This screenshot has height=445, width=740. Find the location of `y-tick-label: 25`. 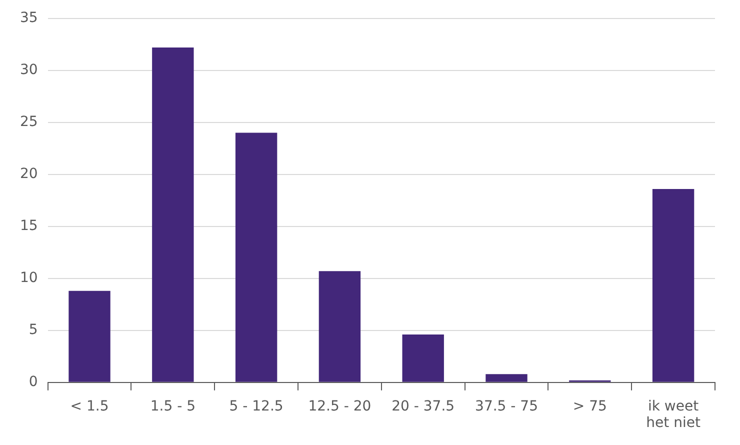

y-tick-label: 25 is located at coordinates (29, 122).